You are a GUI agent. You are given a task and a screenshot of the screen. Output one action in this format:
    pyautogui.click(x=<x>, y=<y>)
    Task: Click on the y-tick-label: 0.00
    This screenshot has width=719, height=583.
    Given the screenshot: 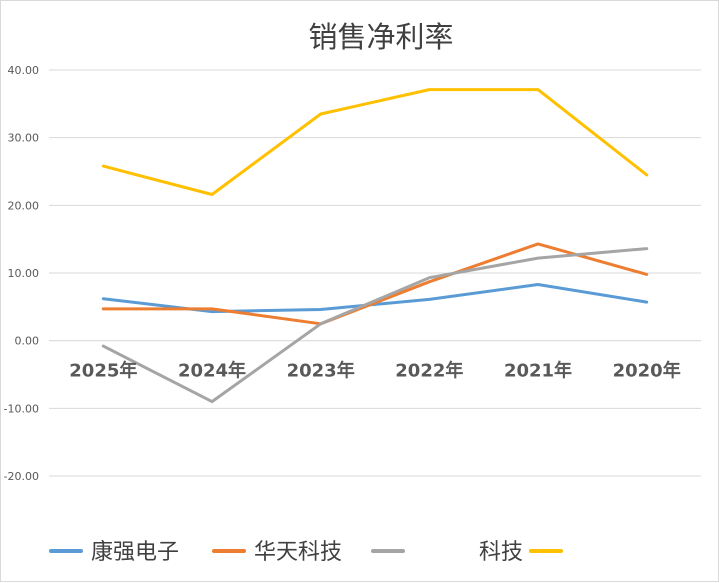 What is the action you would take?
    pyautogui.click(x=27, y=341)
    